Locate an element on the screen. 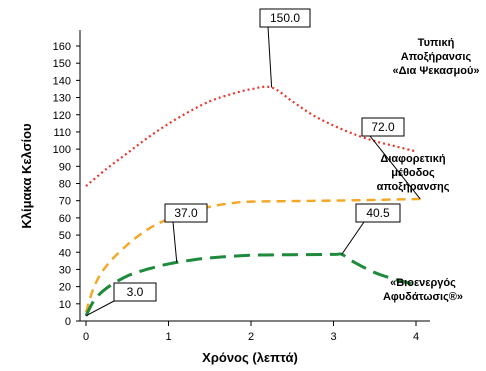  y-tick-label: 20 is located at coordinates (65, 288).